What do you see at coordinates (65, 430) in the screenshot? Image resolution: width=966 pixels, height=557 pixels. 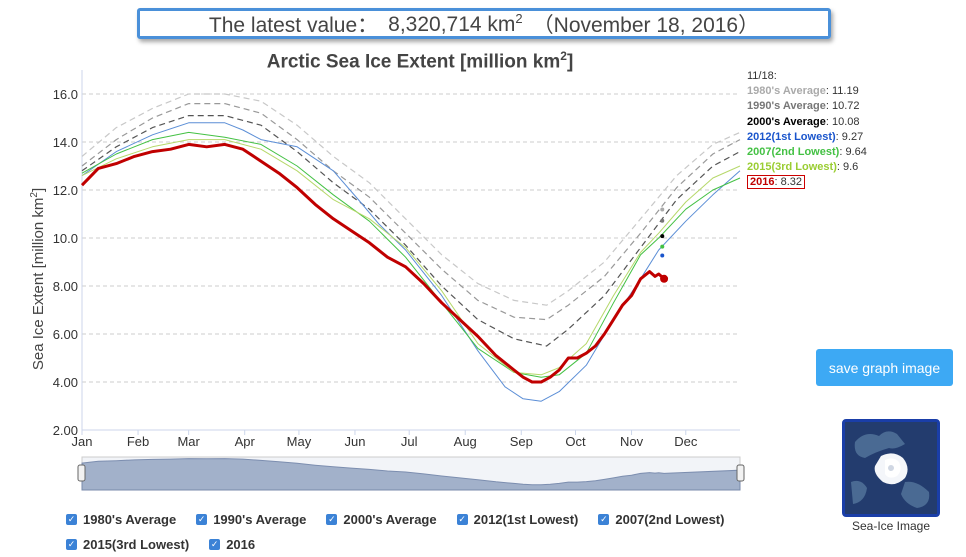 I see `y-tick-label: 2.00` at bounding box center [65, 430].